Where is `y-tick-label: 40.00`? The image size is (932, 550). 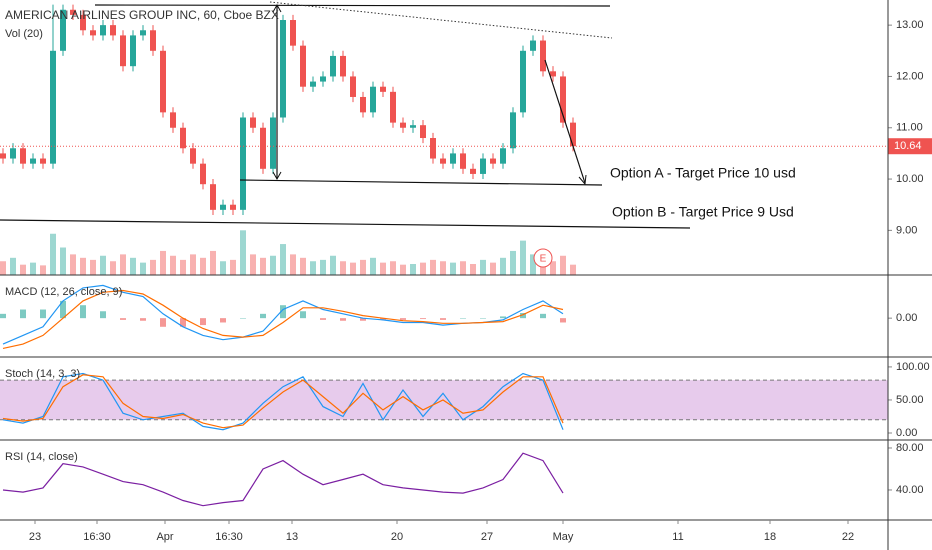 y-tick-label: 40.00 is located at coordinates (910, 490).